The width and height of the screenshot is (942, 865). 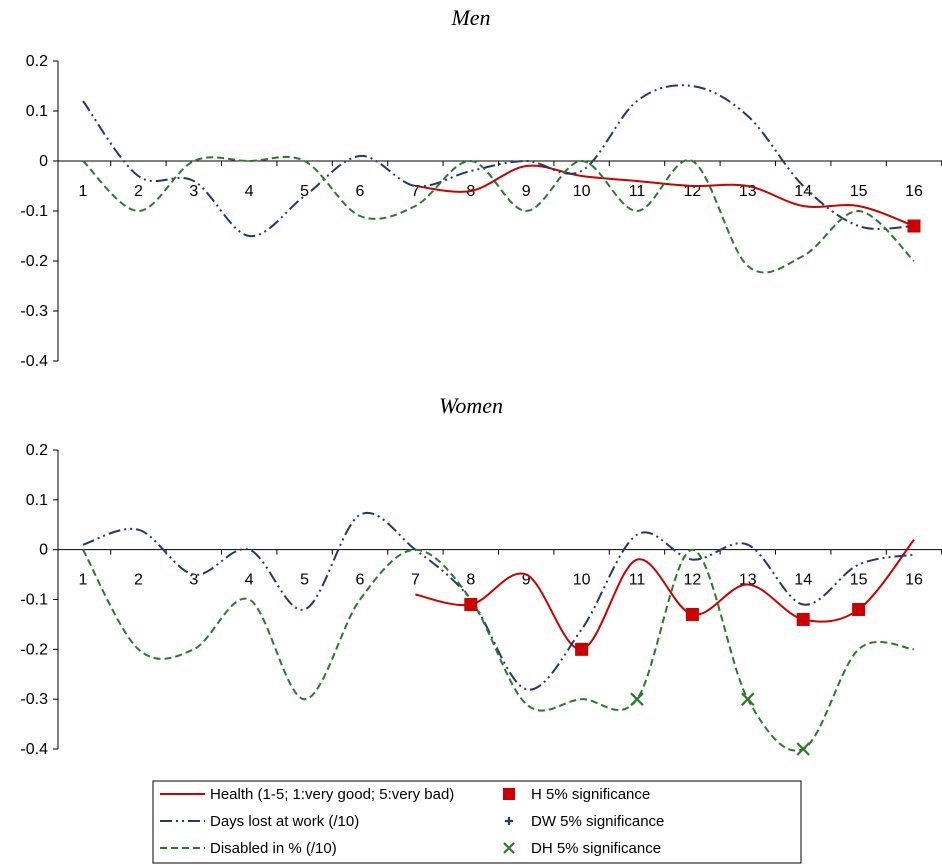 I want to click on legend-label: Health (1-5; 1:very good; 5:very bad), so click(x=332, y=794).